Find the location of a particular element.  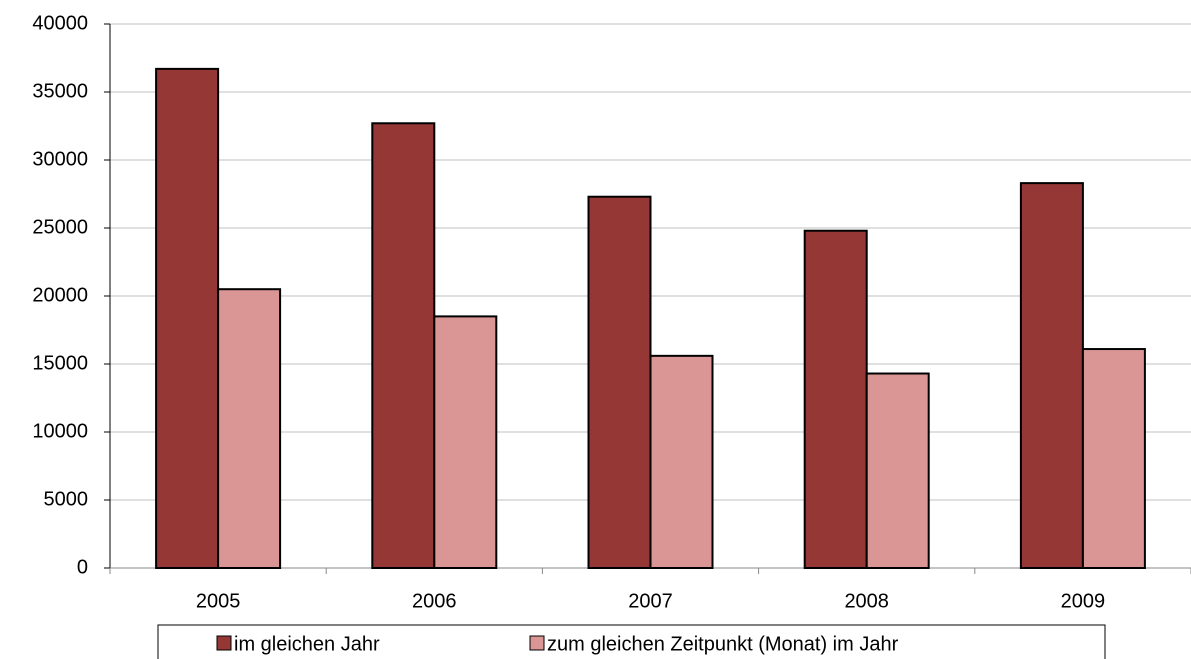

y-tick-label: 30000 is located at coordinates (60, 159).